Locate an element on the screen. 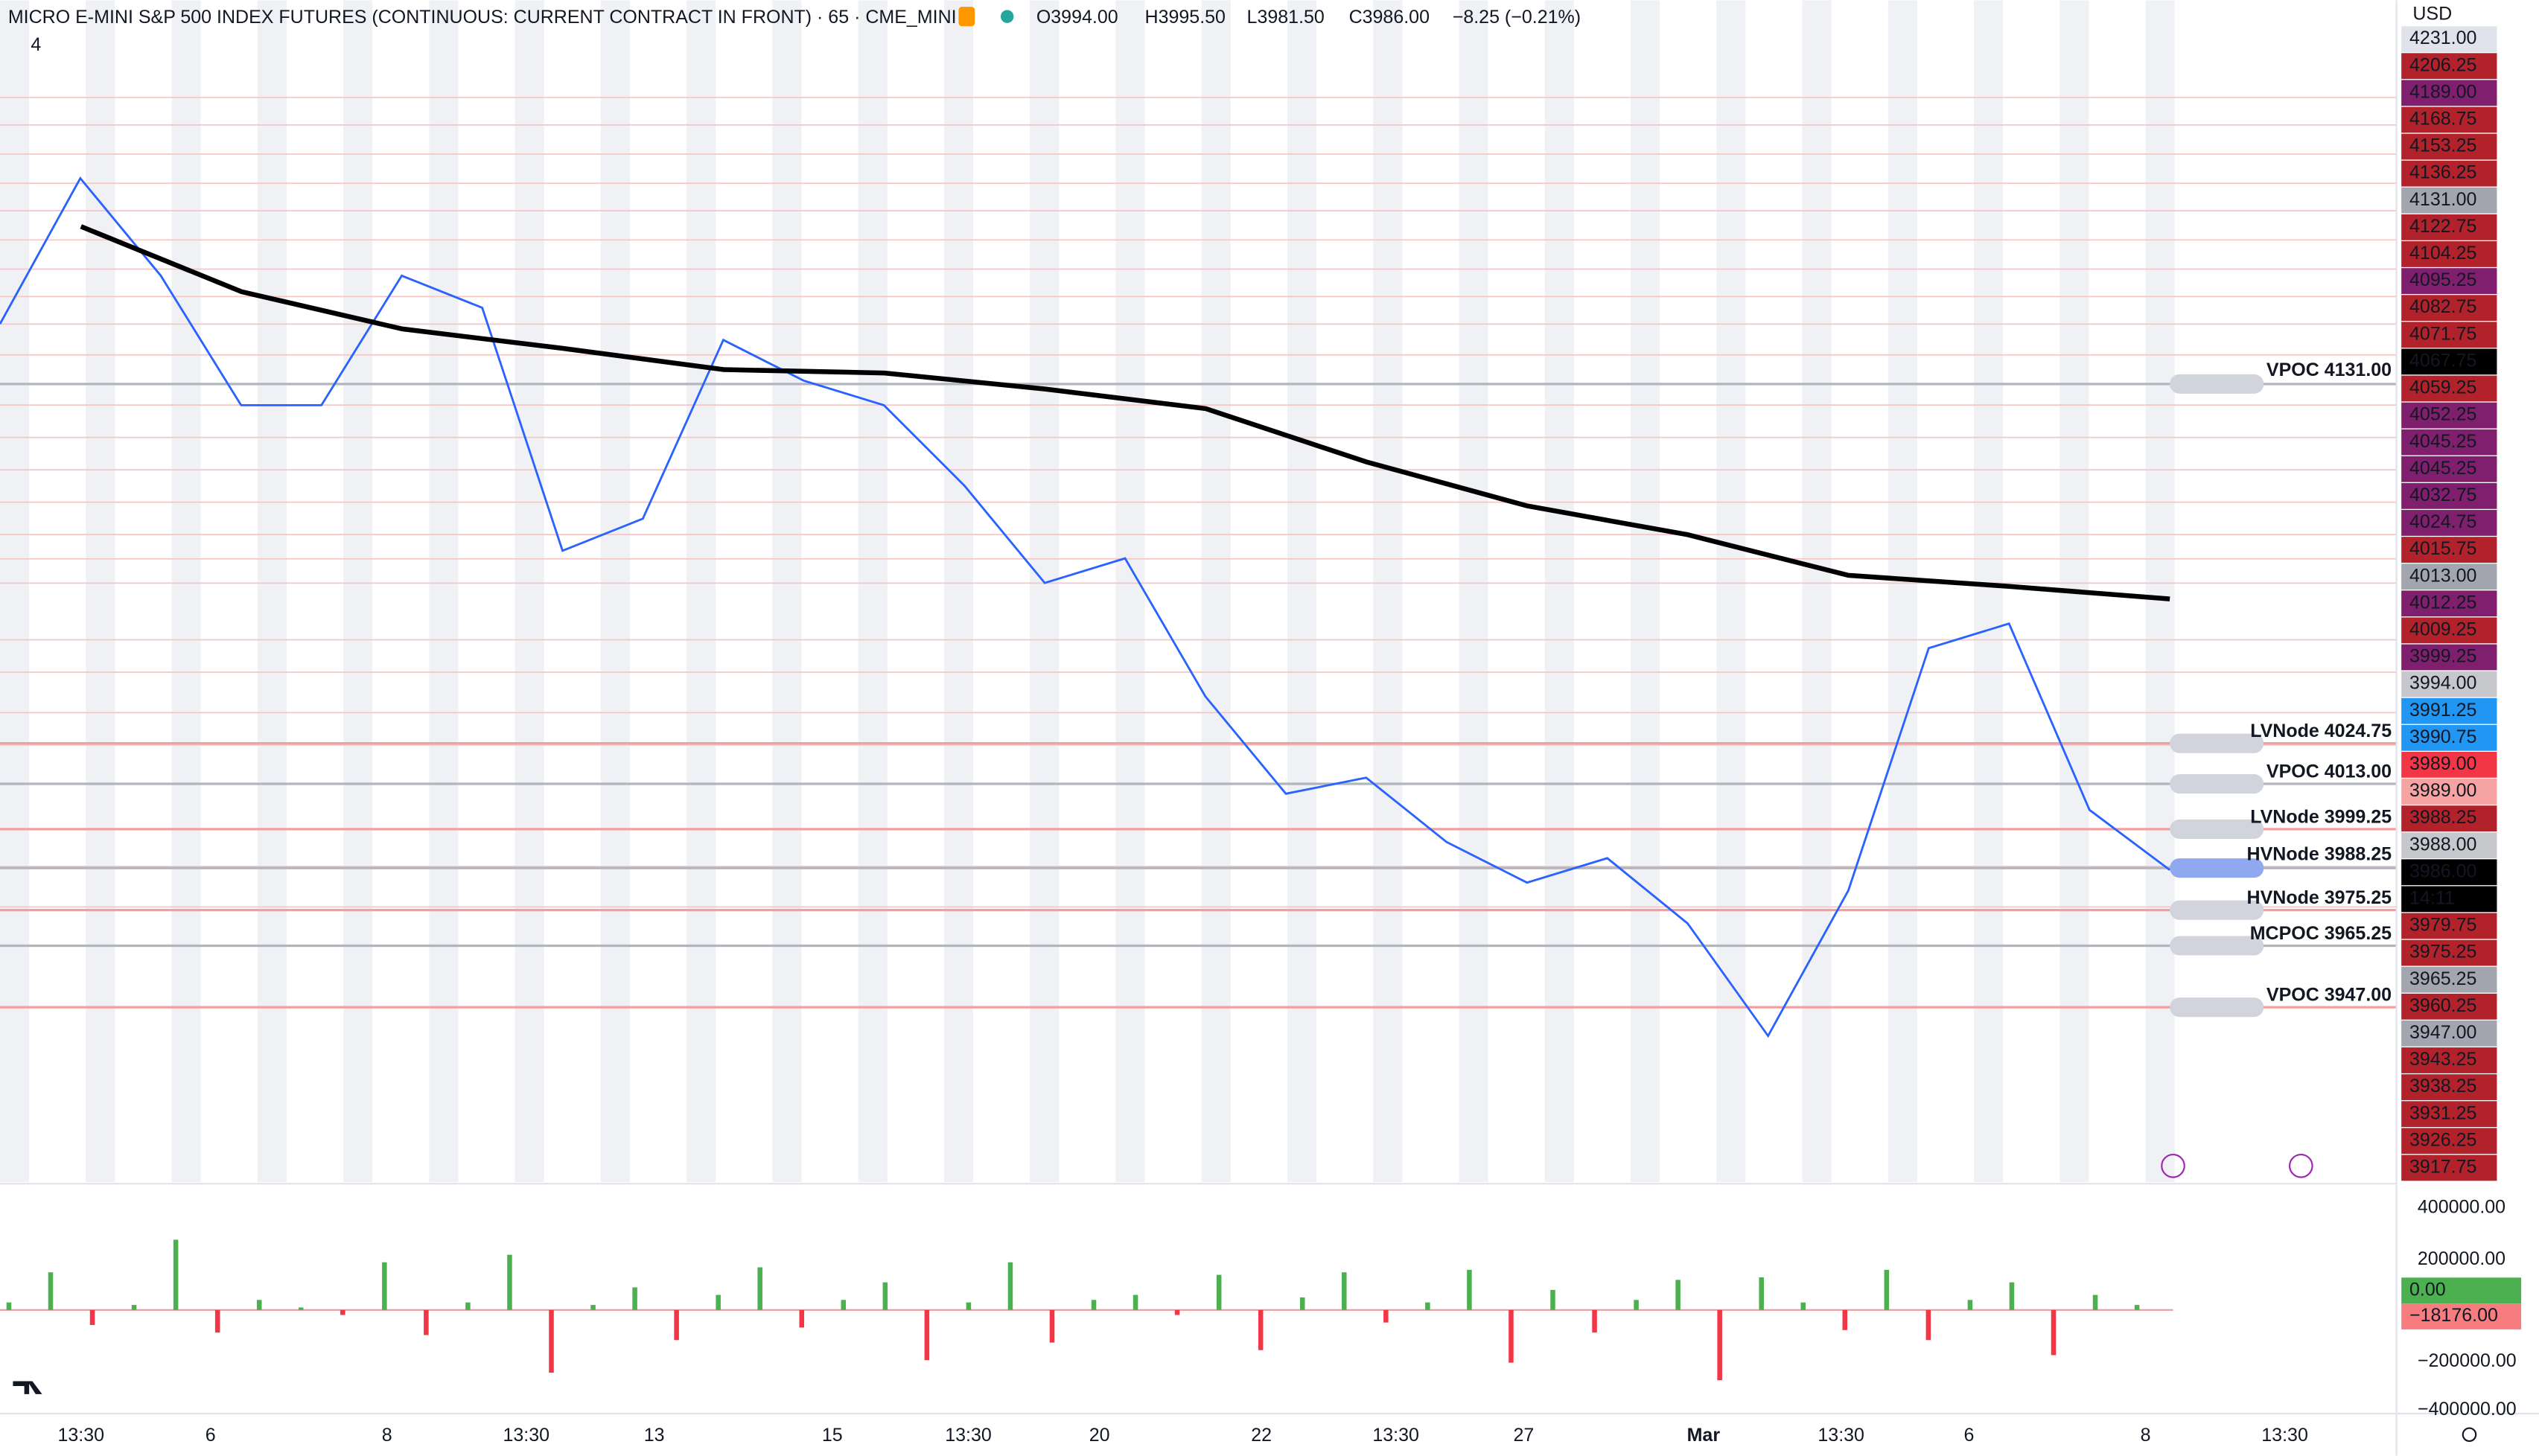 This screenshot has height=1456, width=2539. price-label: 3938.25 is located at coordinates (2442, 1086).